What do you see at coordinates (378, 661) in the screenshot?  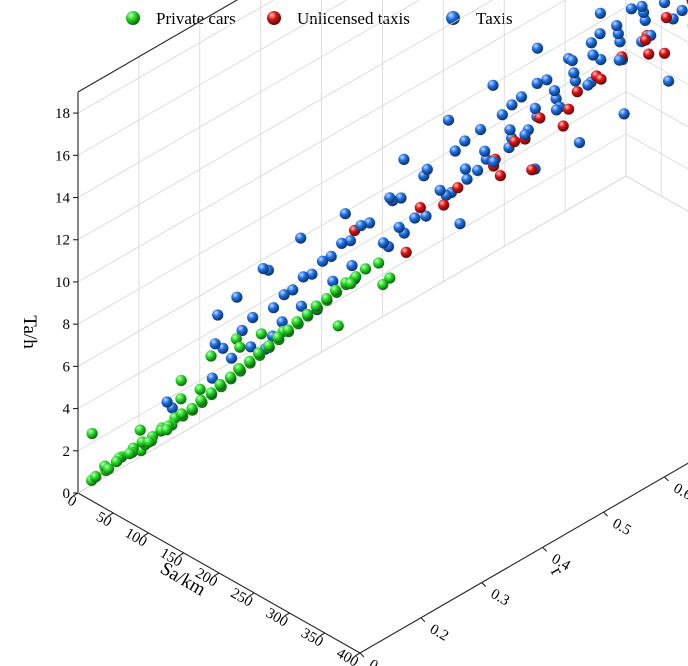 I see `y-tick-label: 0.1` at bounding box center [378, 661].